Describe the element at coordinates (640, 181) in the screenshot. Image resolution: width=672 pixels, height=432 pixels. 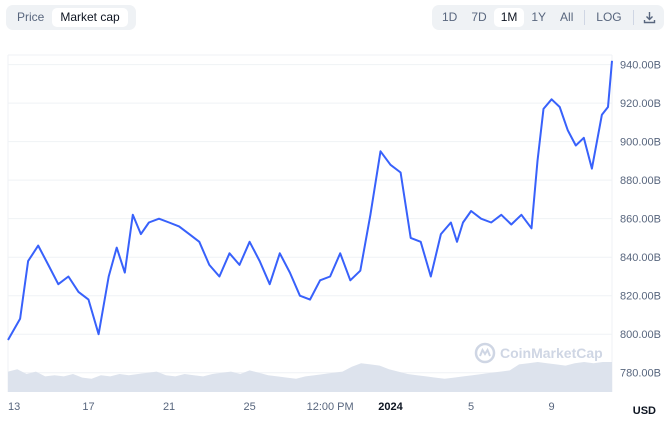
I see `y-tick-label: 880.00B` at that location.